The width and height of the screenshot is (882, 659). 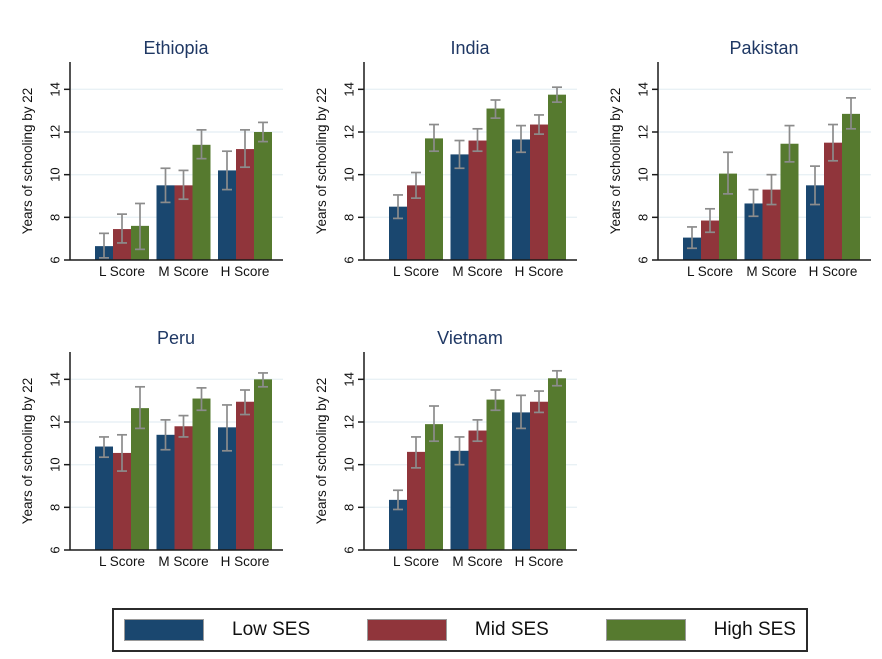 What do you see at coordinates (176, 48) in the screenshot?
I see `subplot-title-ethiopia: Ethiopia` at bounding box center [176, 48].